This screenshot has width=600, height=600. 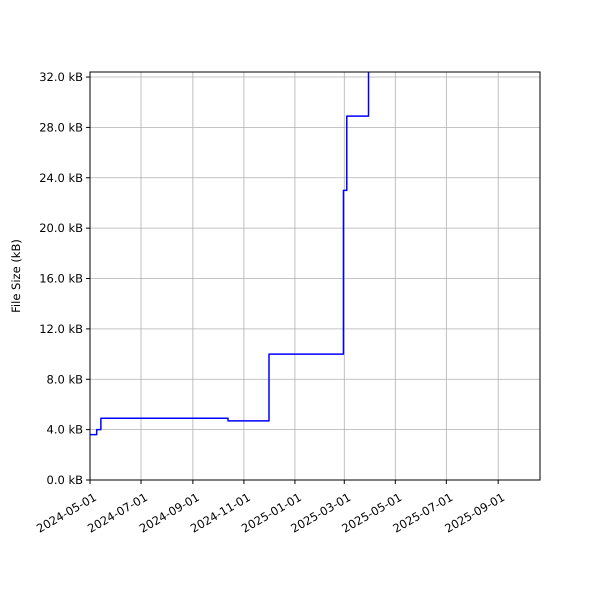 I want to click on y-tick-label: 8.0 kB, so click(x=65, y=379).